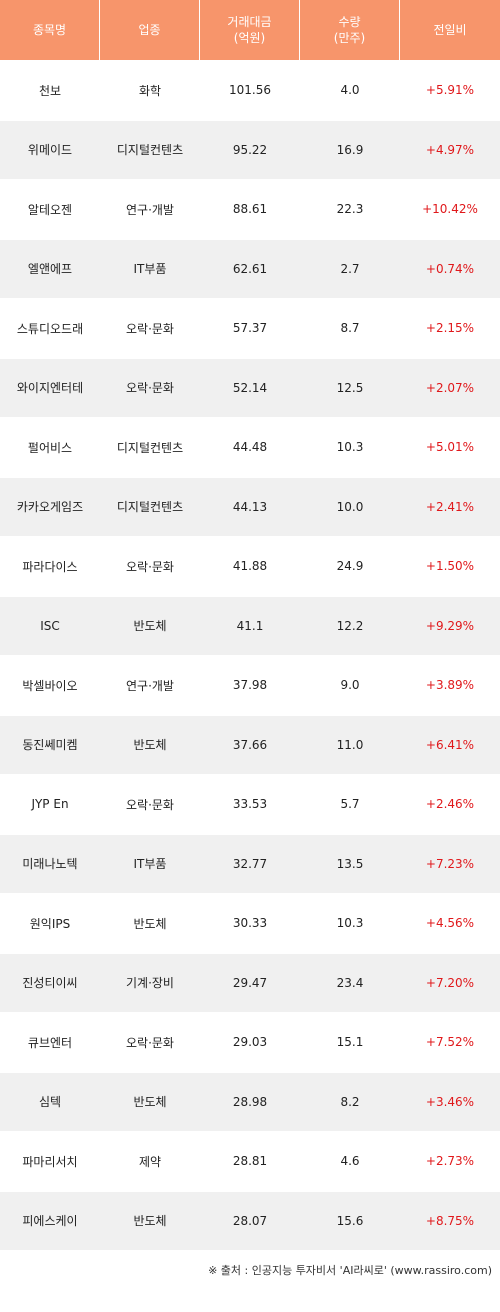  I want to click on cell-amount: 41.1, so click(250, 625).